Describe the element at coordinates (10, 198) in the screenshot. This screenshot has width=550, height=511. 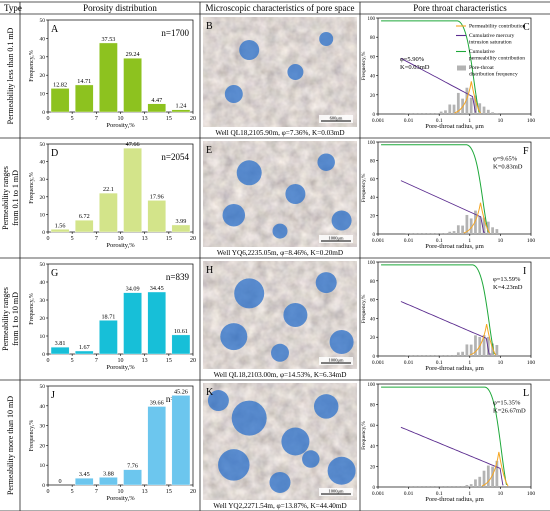
I see `type-label: Permeability ranges from 0.1 to 1 mD` at that location.